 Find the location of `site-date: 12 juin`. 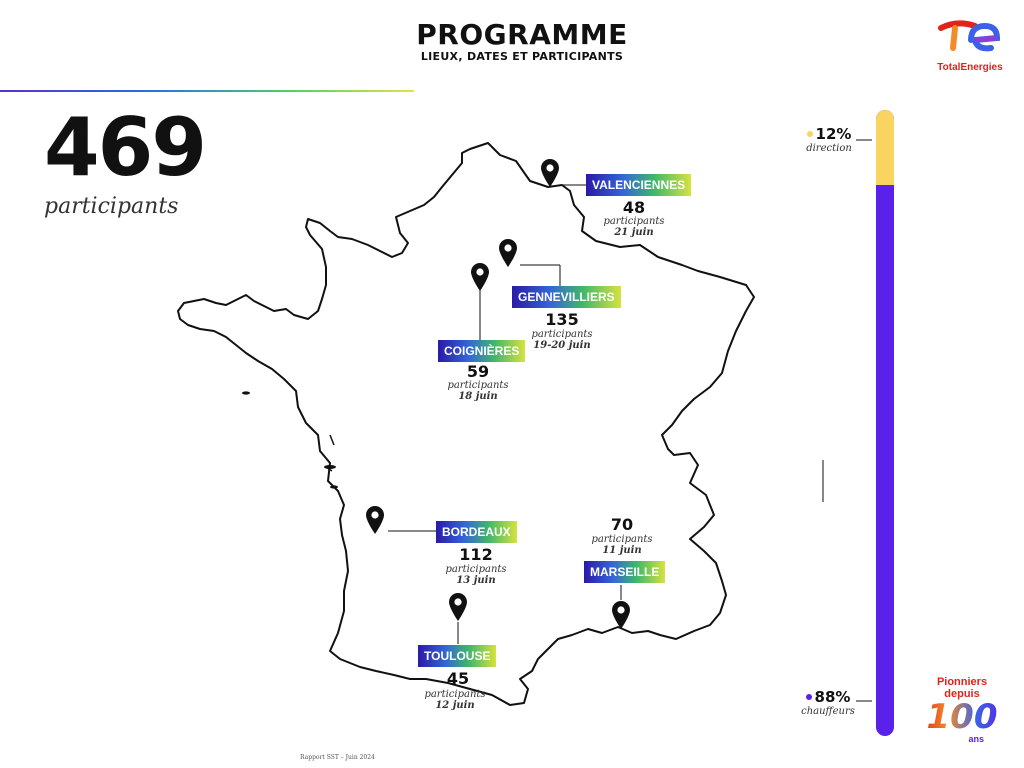

site-date: 12 juin is located at coordinates (455, 705).